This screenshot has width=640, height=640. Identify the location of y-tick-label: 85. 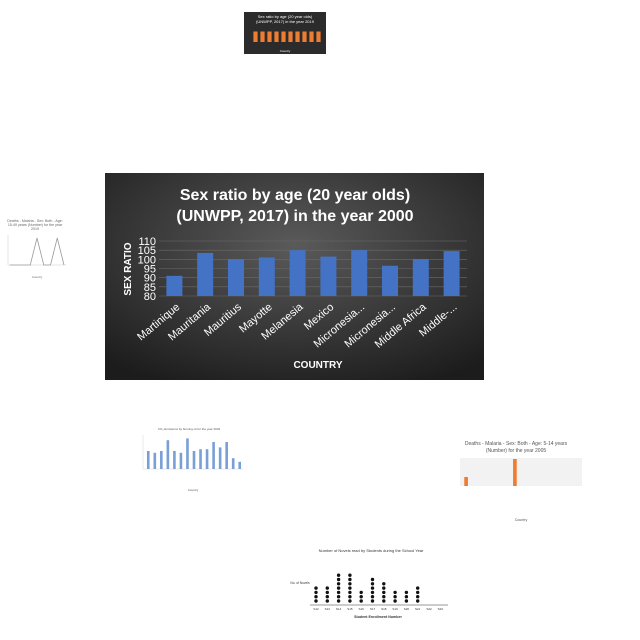
(150, 288).